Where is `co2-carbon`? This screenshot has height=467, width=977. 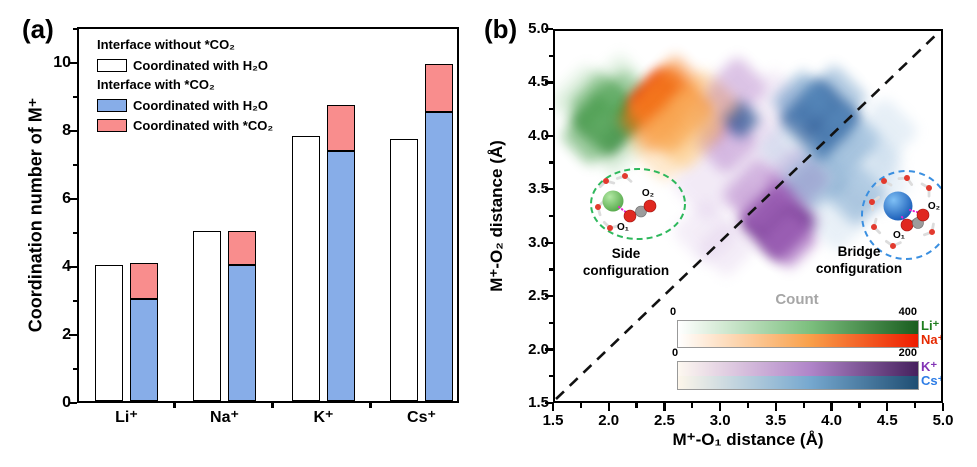
co2-carbon is located at coordinates (641, 211).